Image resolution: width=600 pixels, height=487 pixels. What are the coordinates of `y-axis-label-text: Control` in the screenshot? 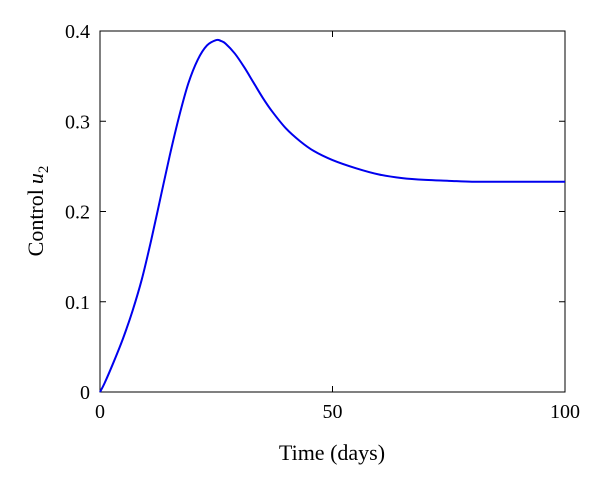 It's located at (35, 222).